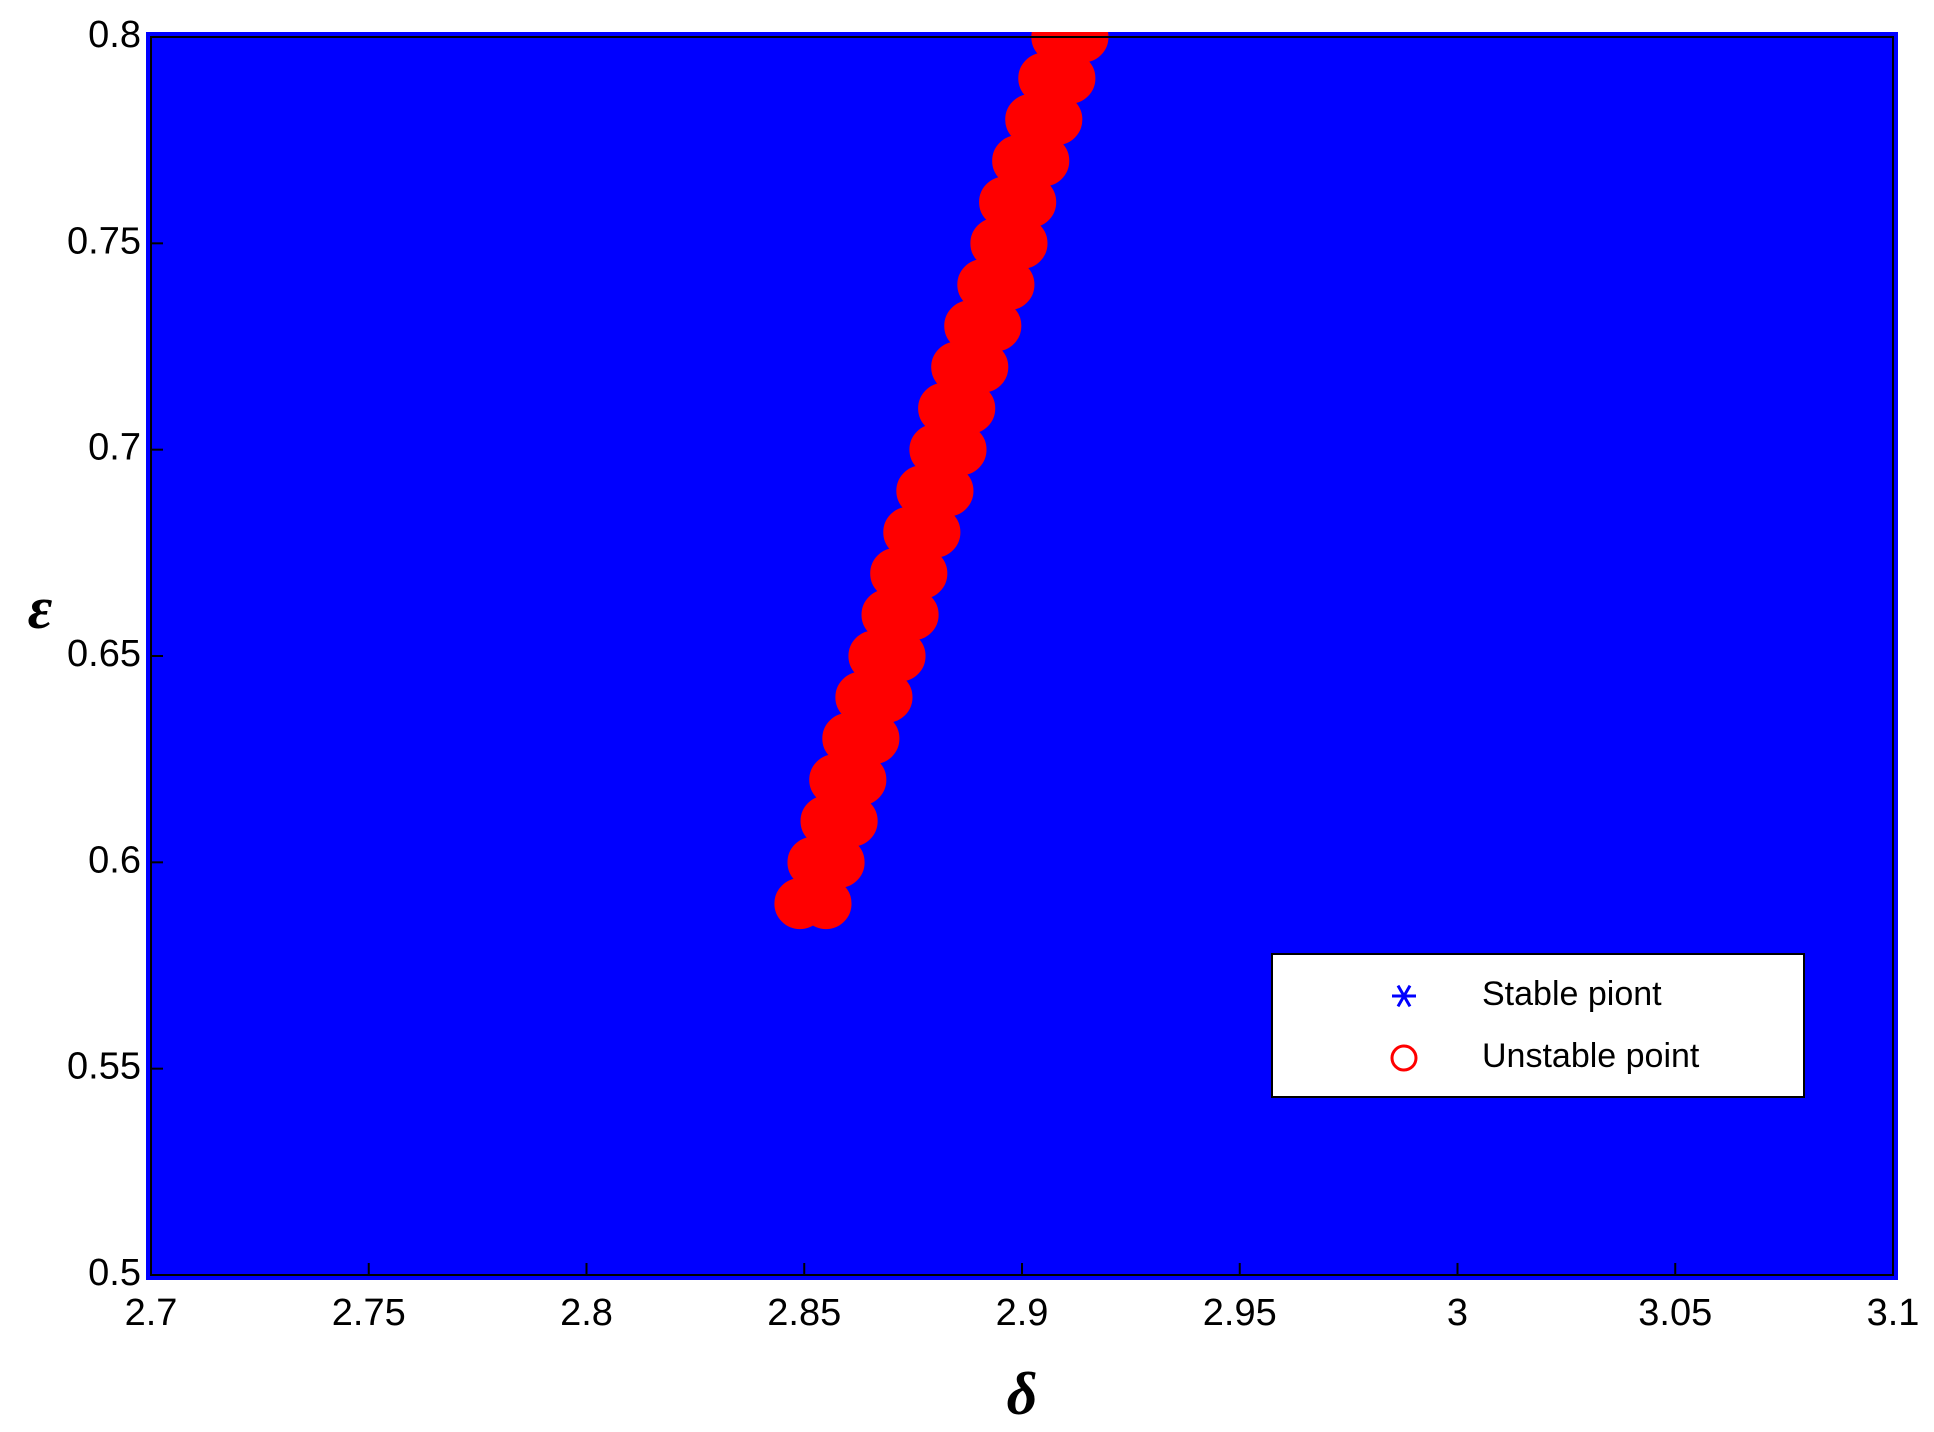  Describe the element at coordinates (369, 1313) in the screenshot. I see `x-tick-label: 2.75` at that location.